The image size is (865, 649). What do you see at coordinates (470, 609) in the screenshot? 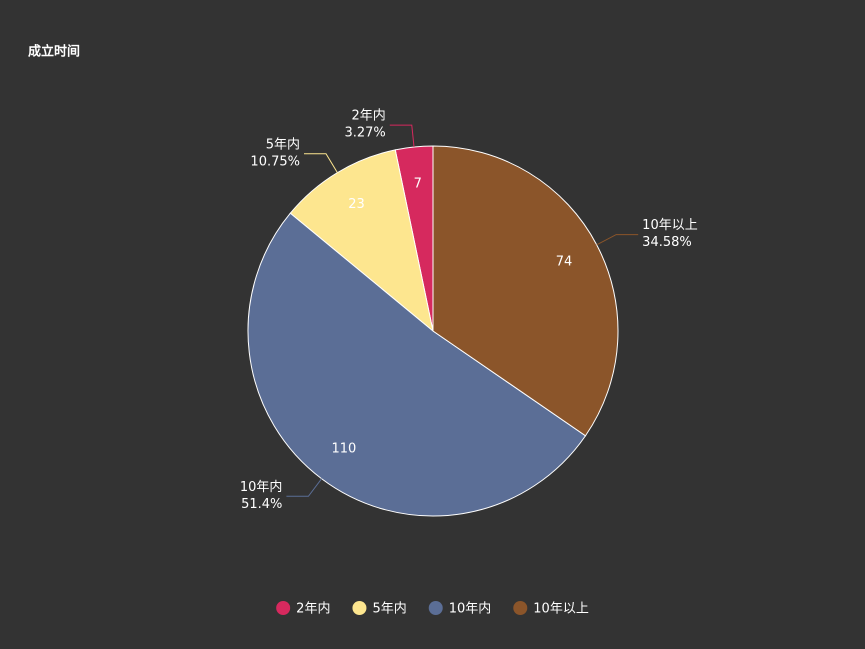
I see `legend-label: 10年内` at bounding box center [470, 609].